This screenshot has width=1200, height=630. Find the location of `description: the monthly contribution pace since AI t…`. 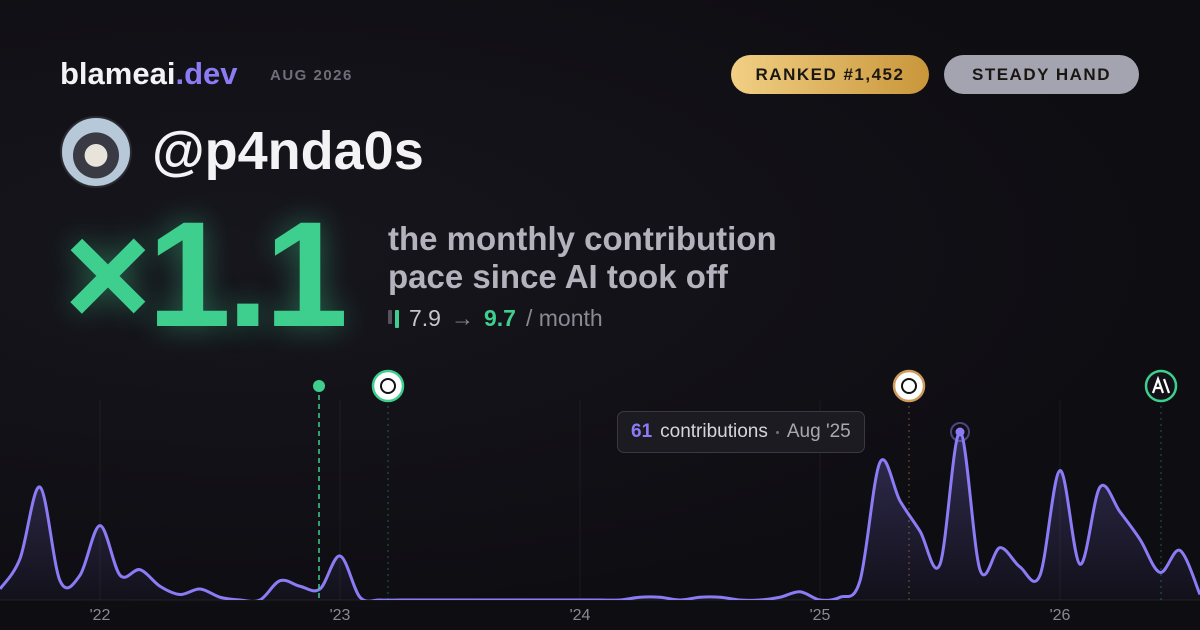

description: the monthly contribution pace since AI t… is located at coordinates (582, 258).